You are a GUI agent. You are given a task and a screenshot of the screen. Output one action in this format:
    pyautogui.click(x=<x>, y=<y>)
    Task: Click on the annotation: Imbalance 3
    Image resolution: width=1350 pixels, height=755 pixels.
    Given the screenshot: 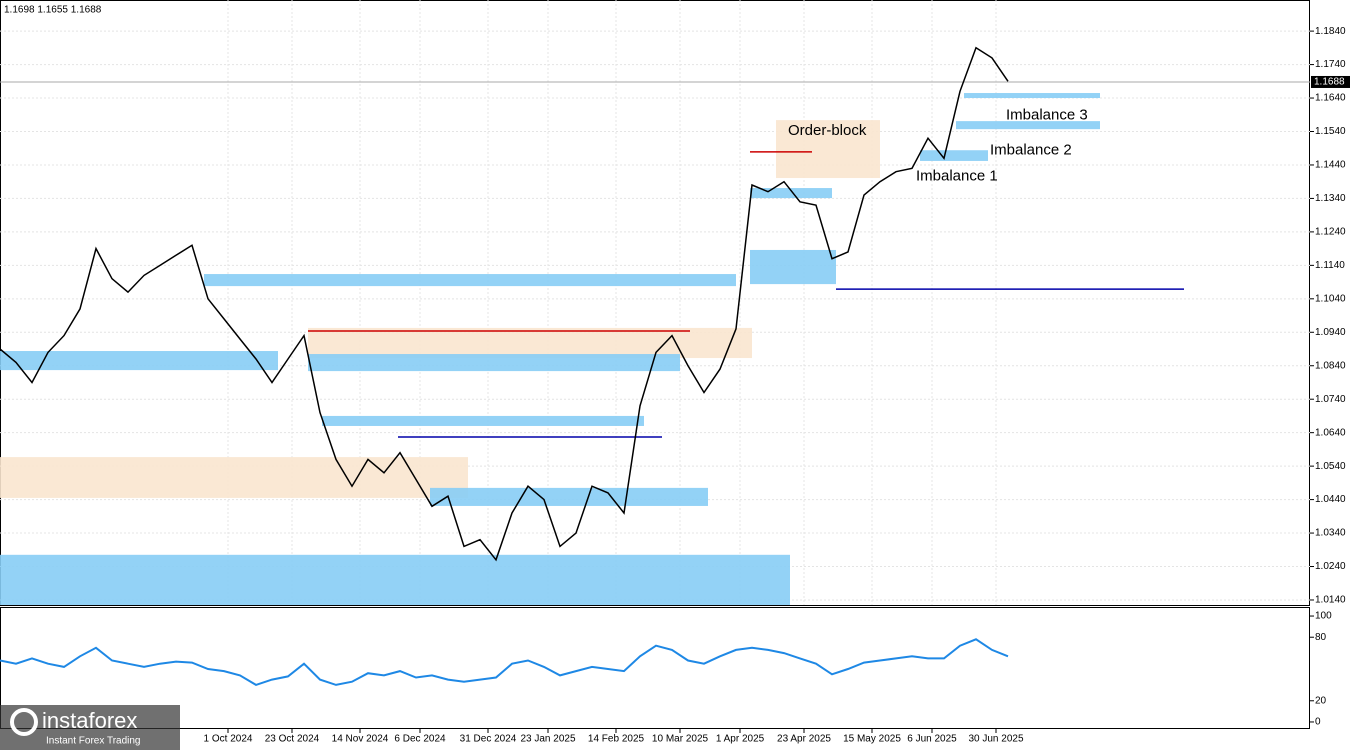 What is the action you would take?
    pyautogui.click(x=1047, y=115)
    